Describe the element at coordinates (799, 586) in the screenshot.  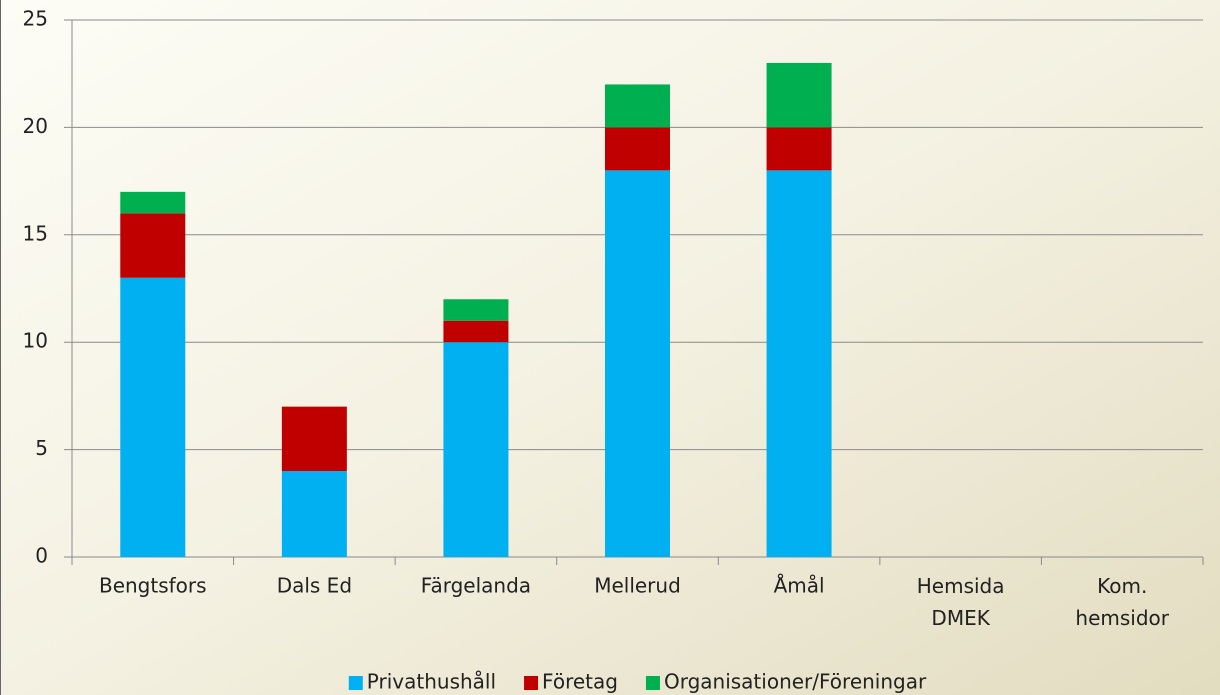
I see `x-tick-label: Åmål` at that location.